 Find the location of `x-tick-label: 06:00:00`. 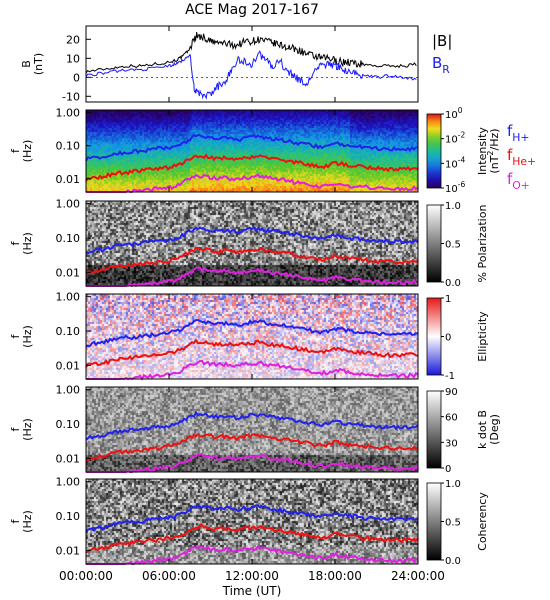

x-tick-label: 06:00:00 is located at coordinates (169, 576).